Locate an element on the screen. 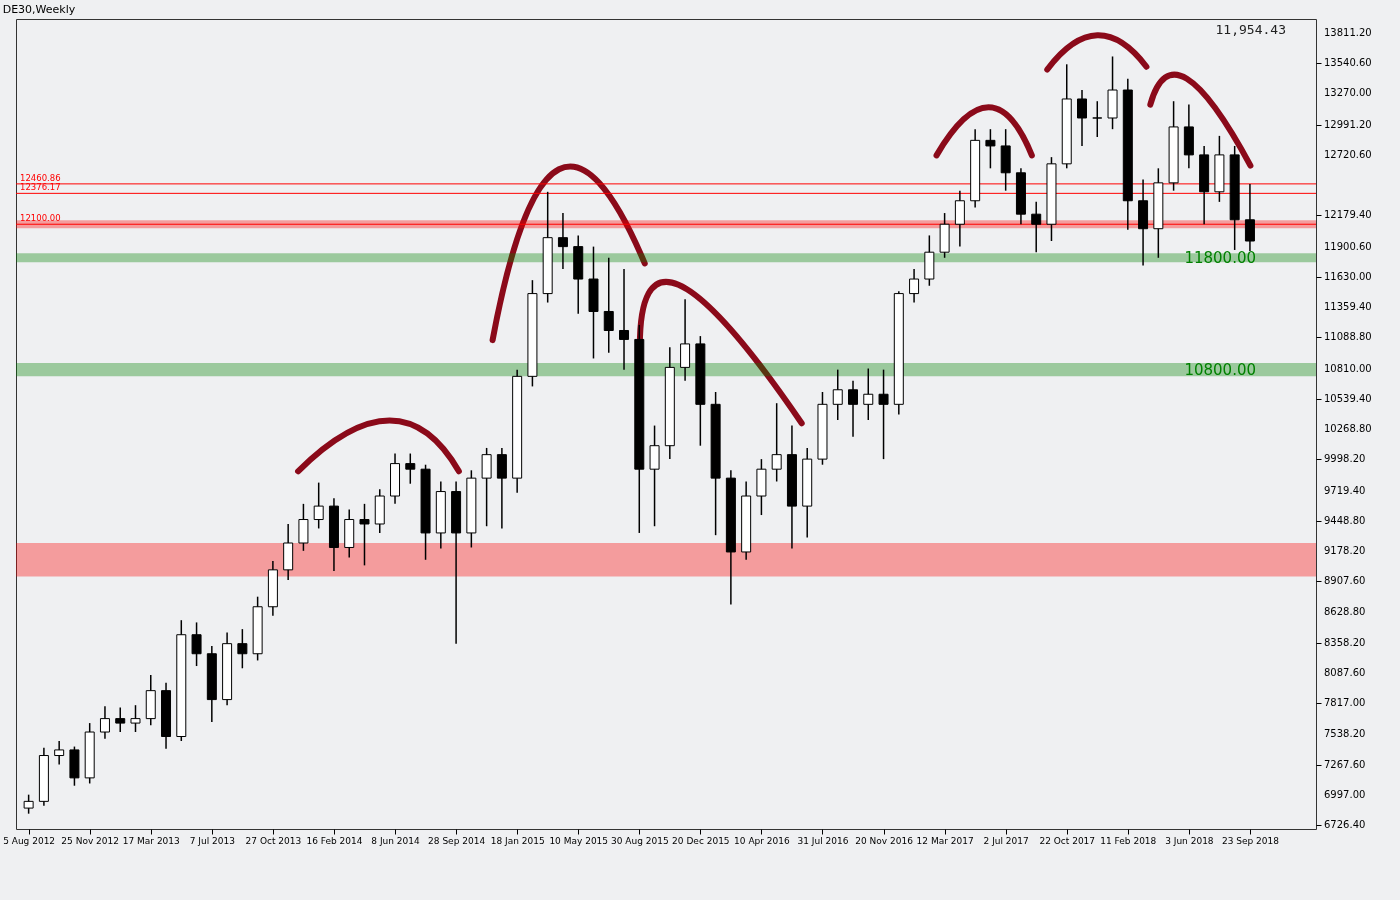 The image size is (1400, 900). band-label: 10800.00 is located at coordinates (1220, 369).